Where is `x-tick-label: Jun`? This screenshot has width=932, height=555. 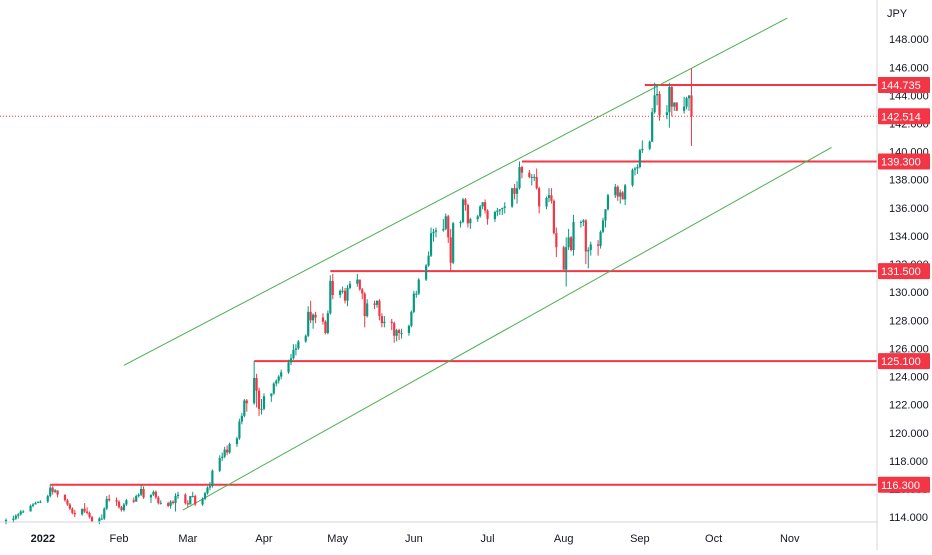 x-tick-label: Jun is located at coordinates (414, 539).